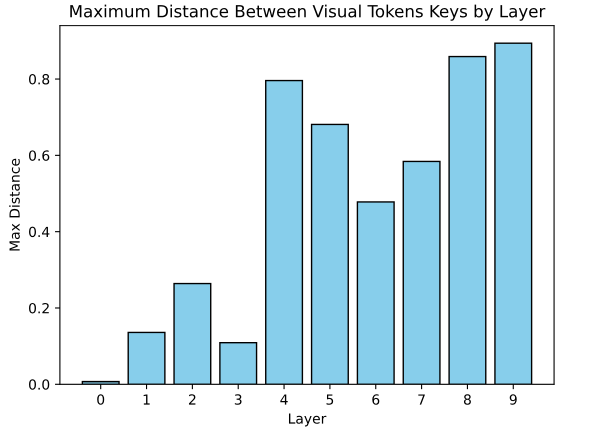  Describe the element at coordinates (39, 384) in the screenshot. I see `y-tick-label: 0.0` at that location.